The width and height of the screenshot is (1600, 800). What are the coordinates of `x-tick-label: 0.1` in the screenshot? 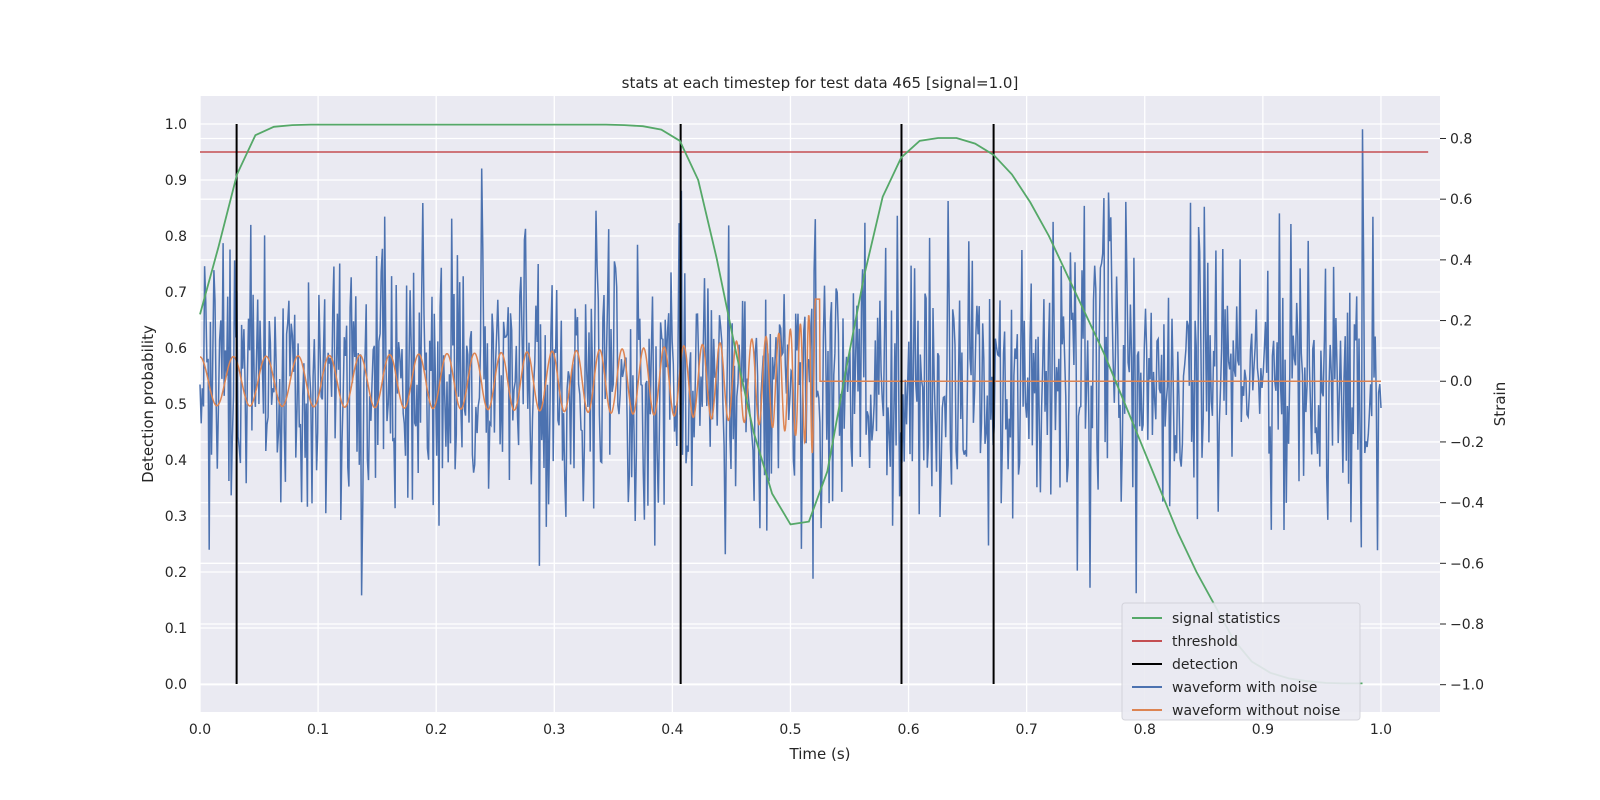 It's located at (318, 730).